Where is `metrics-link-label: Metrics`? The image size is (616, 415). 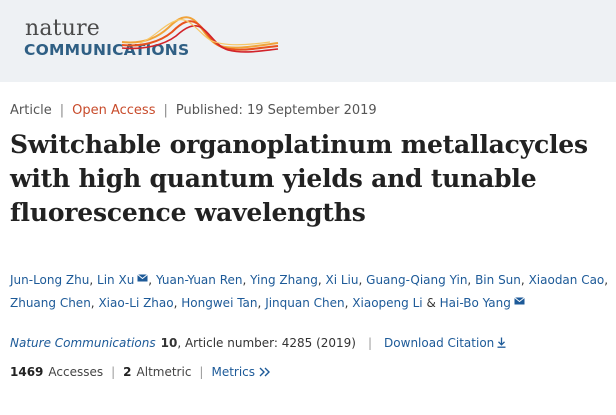 metrics-link-label: Metrics is located at coordinates (233, 372).